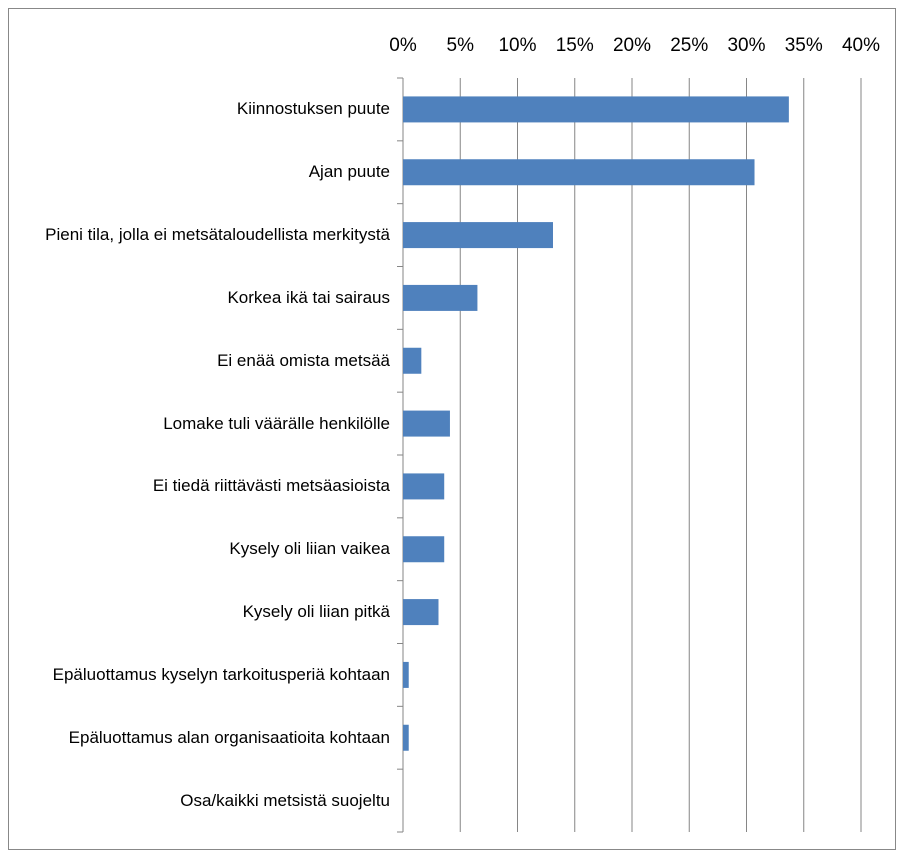 The image size is (906, 858). I want to click on y-tick-label: Ei tiedä riittävästi metsäasioista, so click(271, 486).